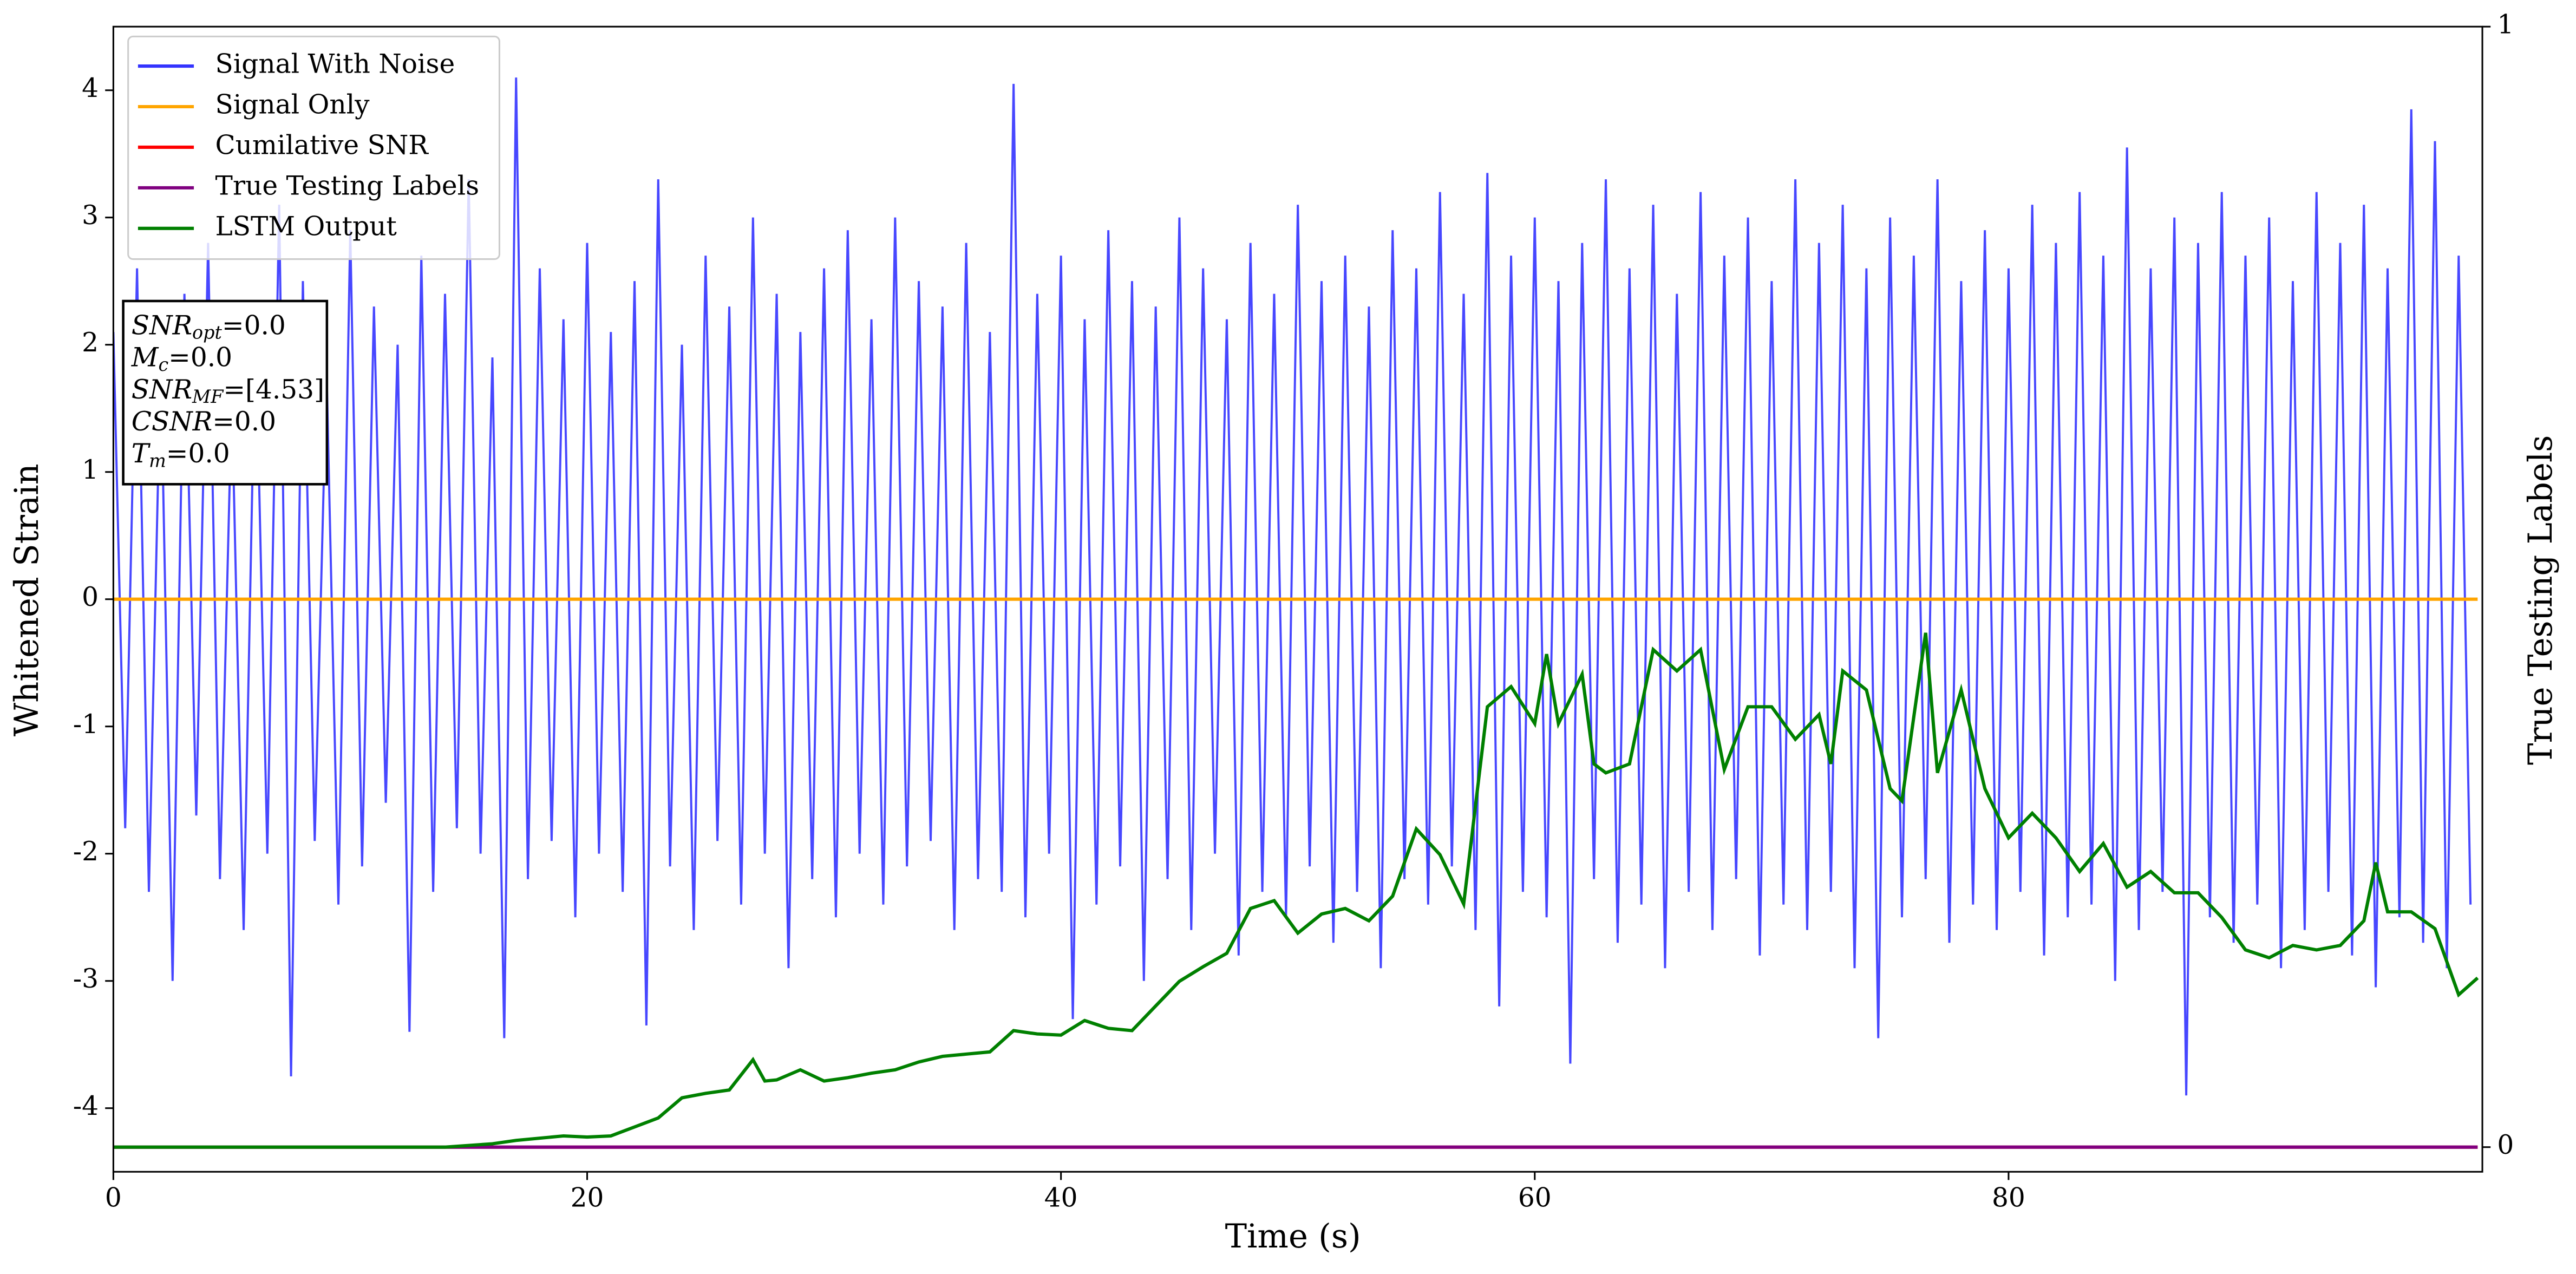 Image resolution: width=2576 pixels, height=1274 pixels. I want to click on annotation-box, so click(225, 392).